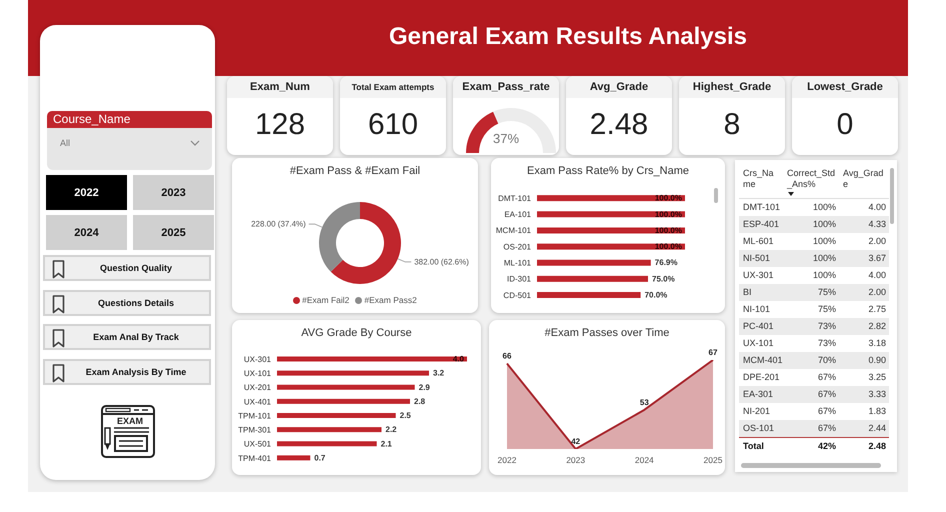  Describe the element at coordinates (758, 178) in the screenshot. I see `text: Crs_Name` at that location.